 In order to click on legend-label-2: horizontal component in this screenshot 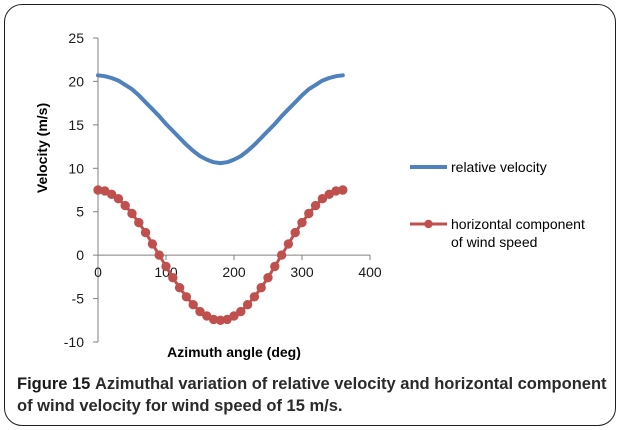, I will do `click(518, 224)`.